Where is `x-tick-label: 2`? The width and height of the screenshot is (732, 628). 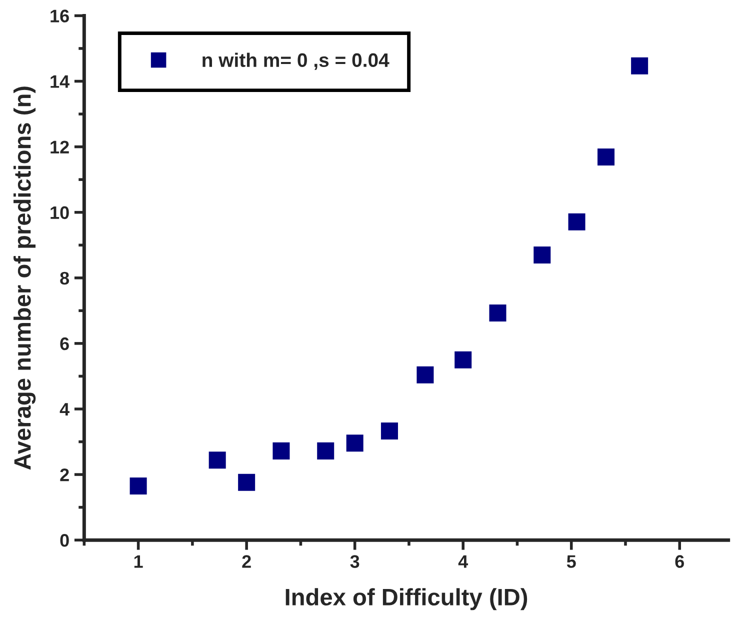 x-tick-label: 2 is located at coordinates (246, 561).